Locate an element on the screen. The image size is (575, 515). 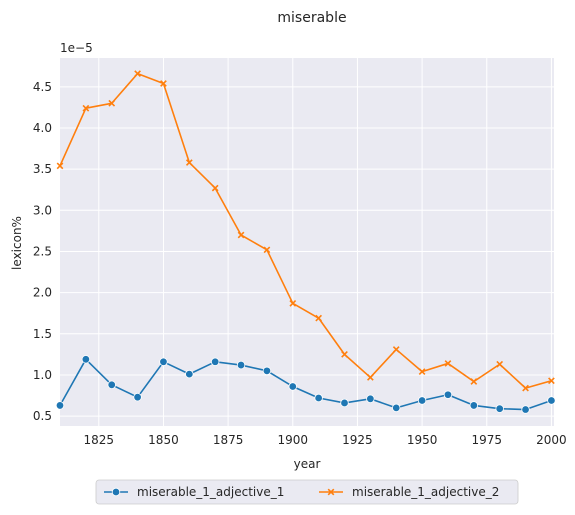
y-tick-label: 1.0 is located at coordinates (42, 375).